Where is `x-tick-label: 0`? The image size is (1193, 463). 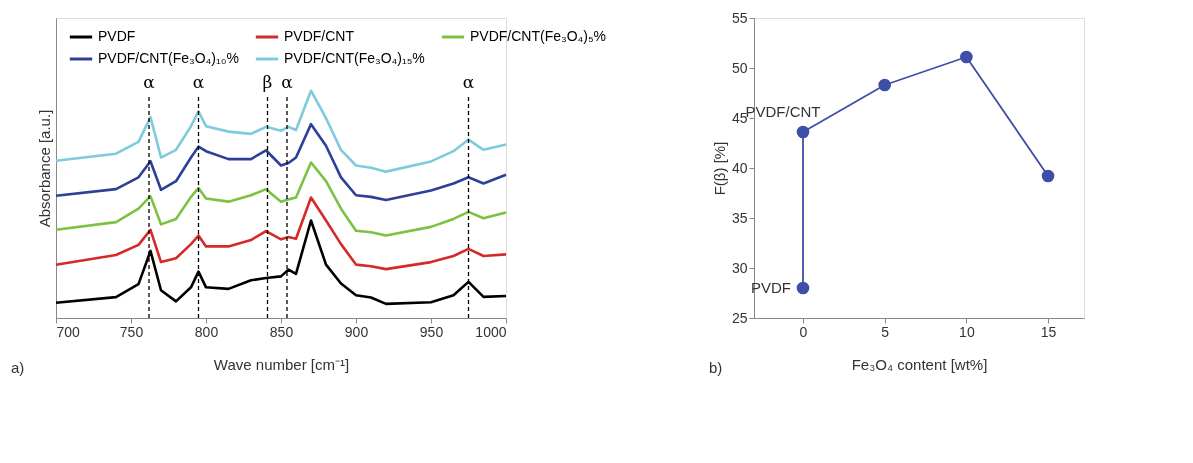 x-tick-label: 0 is located at coordinates (803, 331).